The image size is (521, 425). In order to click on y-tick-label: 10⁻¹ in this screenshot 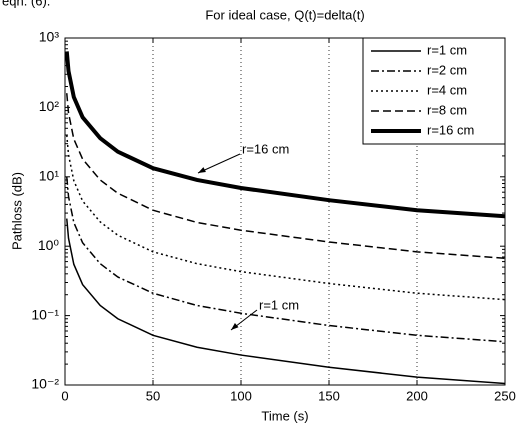, I will do `click(45, 314)`.